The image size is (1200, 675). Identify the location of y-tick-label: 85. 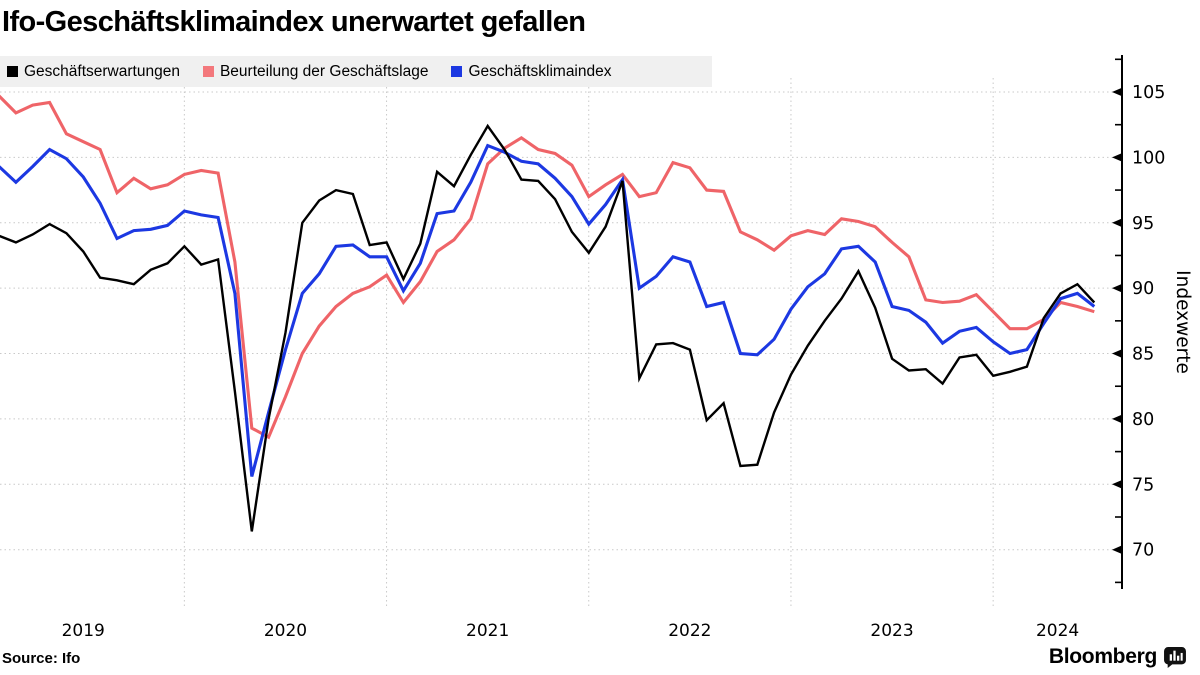
(1143, 355).